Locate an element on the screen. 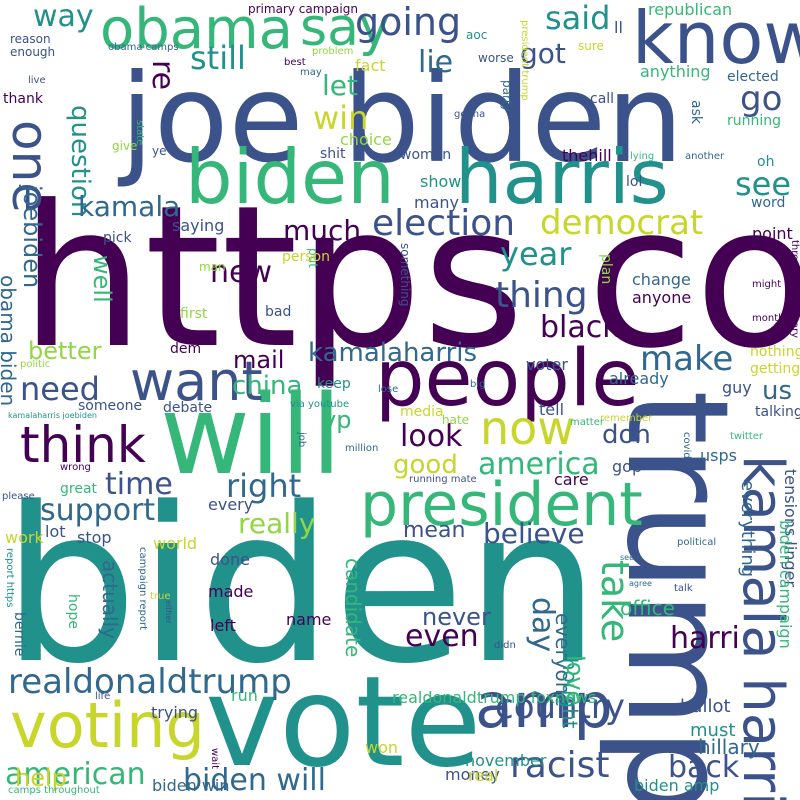 The width and height of the screenshot is (800, 800). word-politic: politic is located at coordinates (35, 364).